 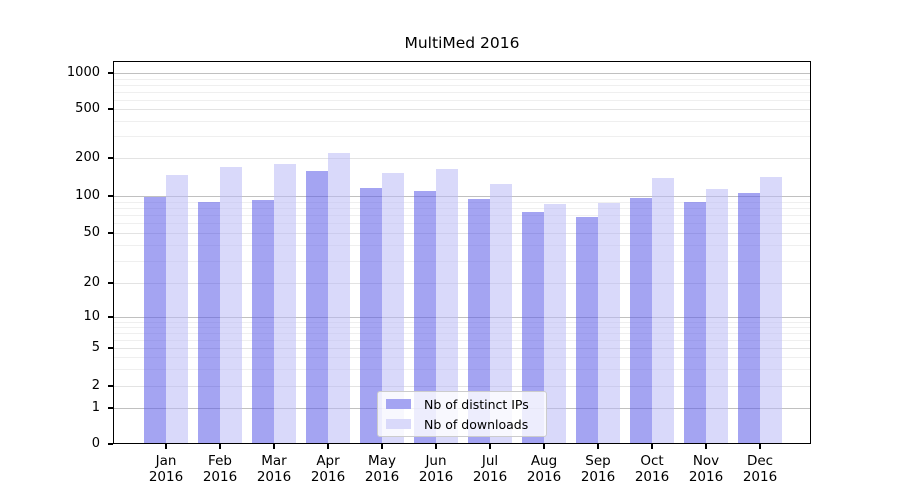 What do you see at coordinates (87, 157) in the screenshot?
I see `y-tick-label: 200` at bounding box center [87, 157].